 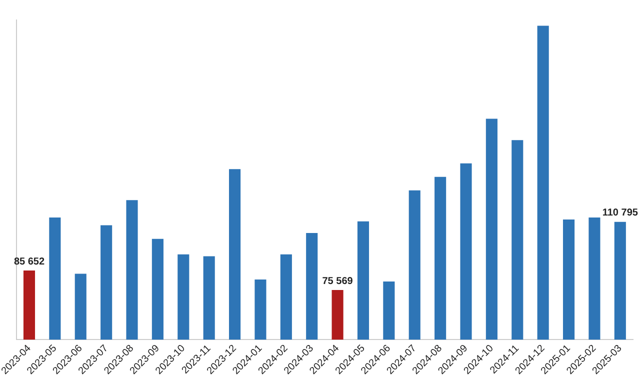 I want to click on data-label: 110 795, so click(x=620, y=213).